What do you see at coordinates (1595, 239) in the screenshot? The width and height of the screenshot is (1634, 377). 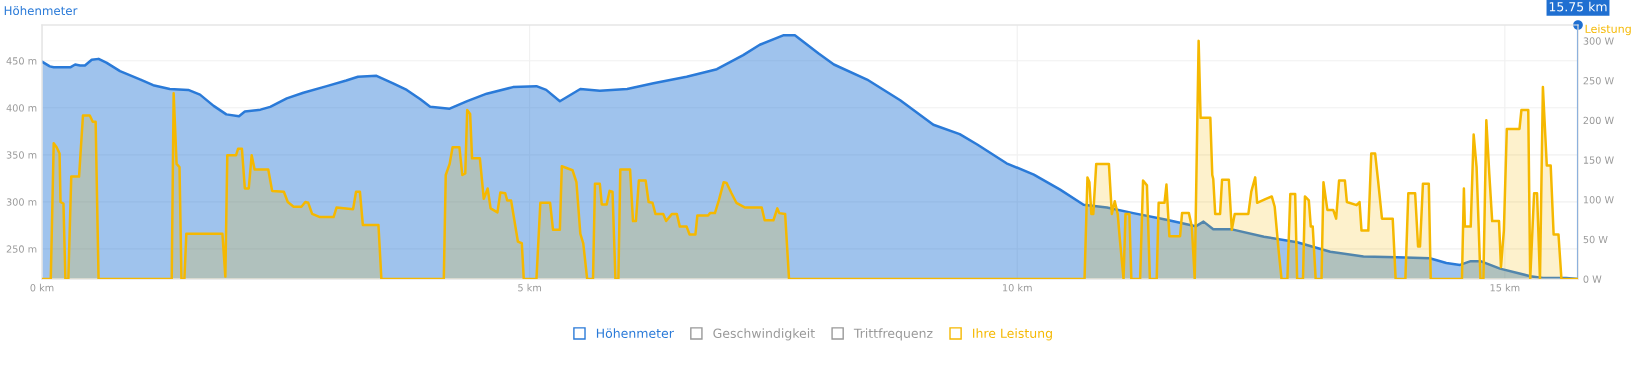 I see `y2-tick-label: 50 W` at bounding box center [1595, 239].